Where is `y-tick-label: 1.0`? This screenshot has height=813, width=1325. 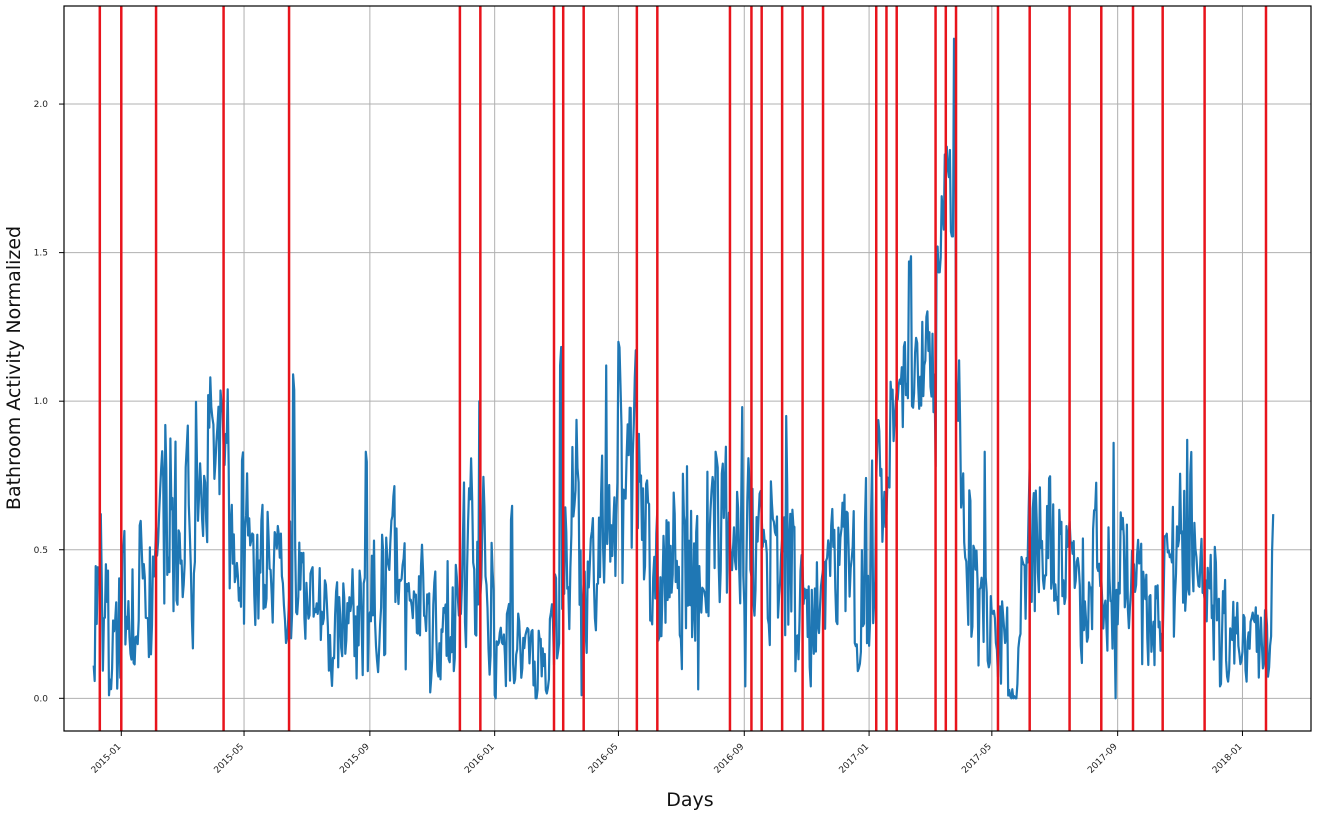
y-tick-label: 1.0 is located at coordinates (41, 402).